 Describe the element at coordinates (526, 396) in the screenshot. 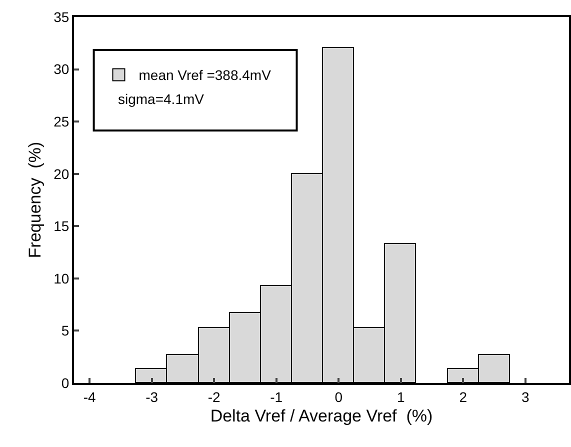

I see `x-tick-label: 3` at that location.